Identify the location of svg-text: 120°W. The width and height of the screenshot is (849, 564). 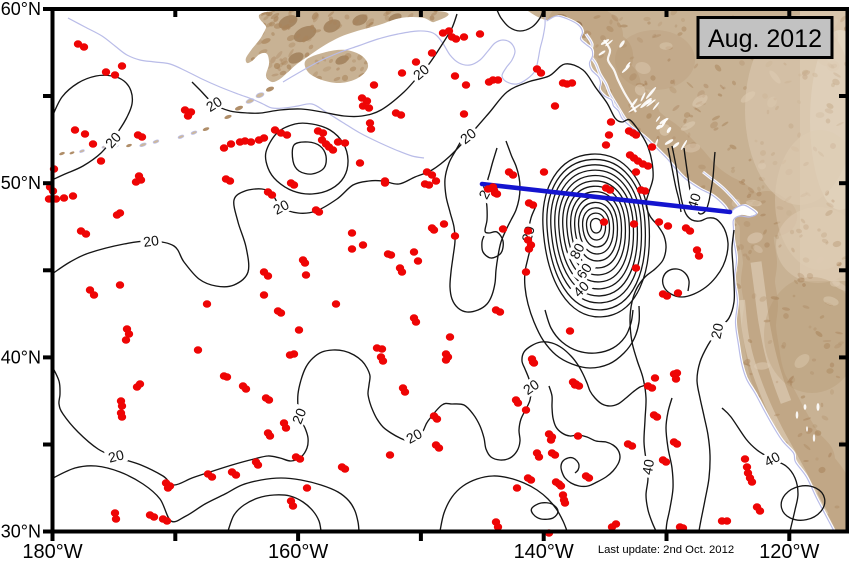
(789, 552).